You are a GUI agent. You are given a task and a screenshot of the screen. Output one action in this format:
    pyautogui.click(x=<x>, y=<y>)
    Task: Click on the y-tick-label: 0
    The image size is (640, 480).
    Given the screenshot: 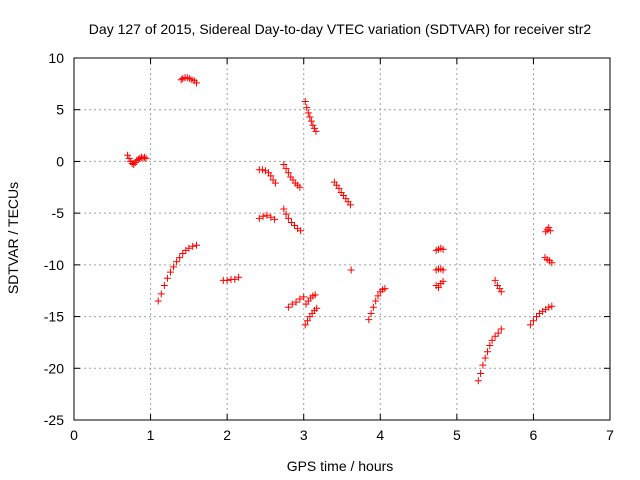 What is the action you would take?
    pyautogui.click(x=60, y=161)
    